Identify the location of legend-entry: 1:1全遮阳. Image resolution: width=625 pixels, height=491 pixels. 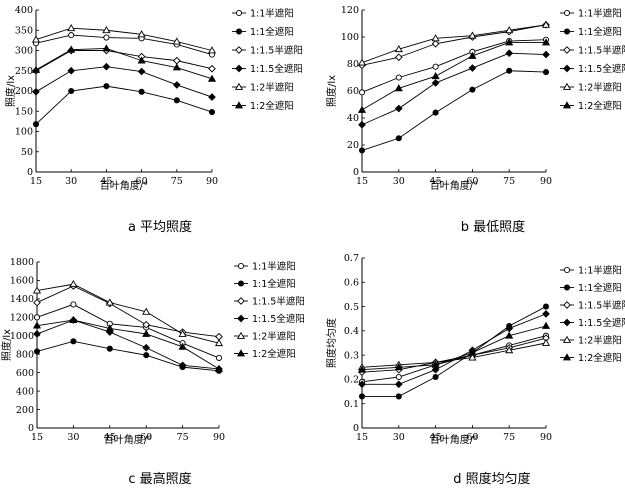
(263, 32).